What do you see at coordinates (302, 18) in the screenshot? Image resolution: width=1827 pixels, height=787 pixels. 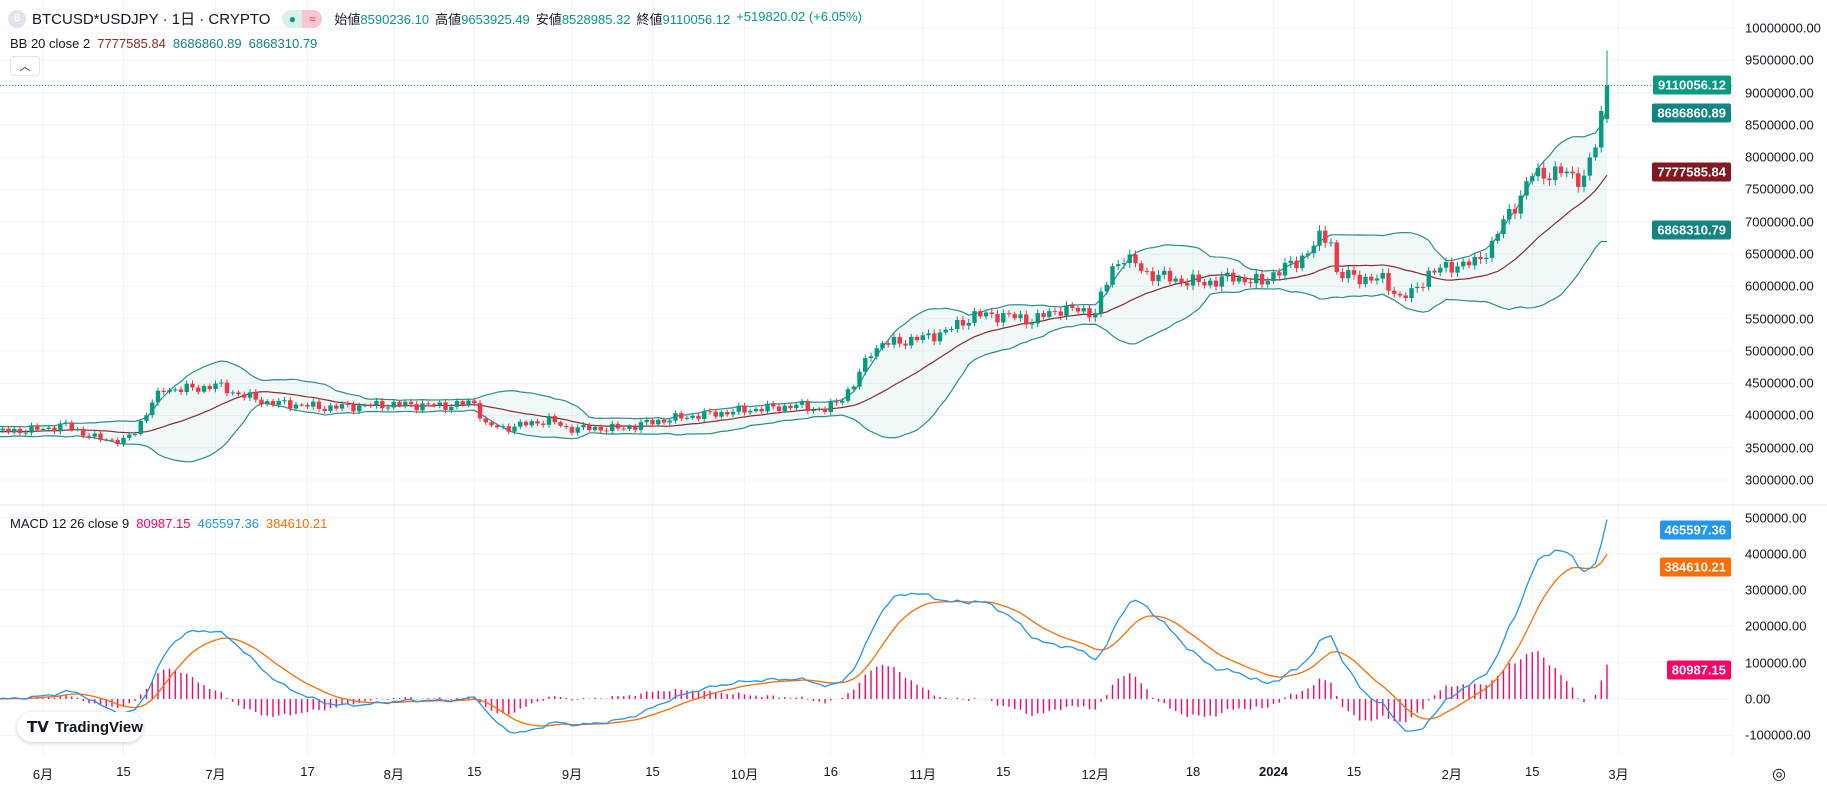 I see `market-status: ● ≈` at bounding box center [302, 18].